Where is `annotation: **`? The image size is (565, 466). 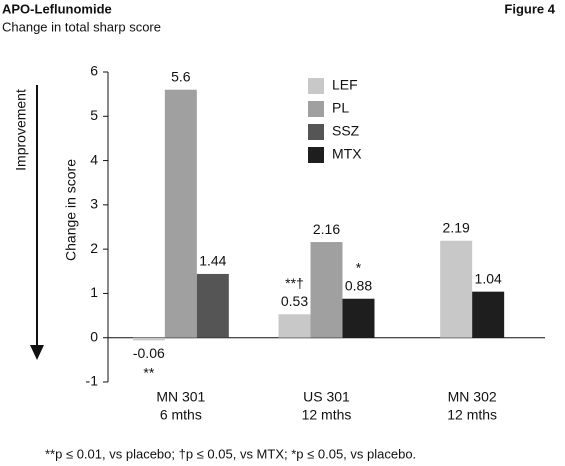 annotation: ** is located at coordinates (148, 372).